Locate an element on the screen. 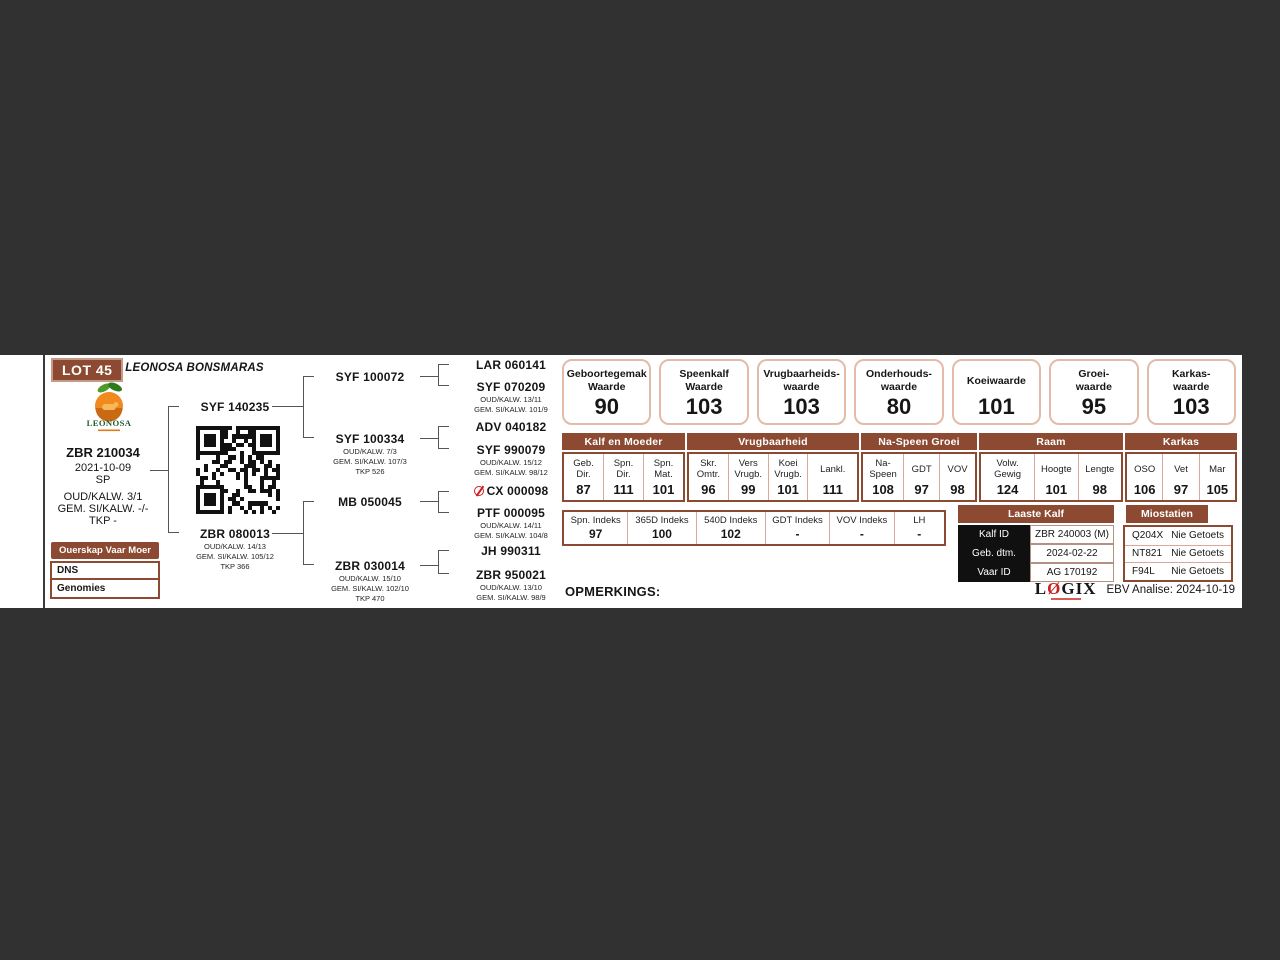 This screenshot has width=1280, height=960. pedigree-bracket-dam is located at coordinates (308, 533).